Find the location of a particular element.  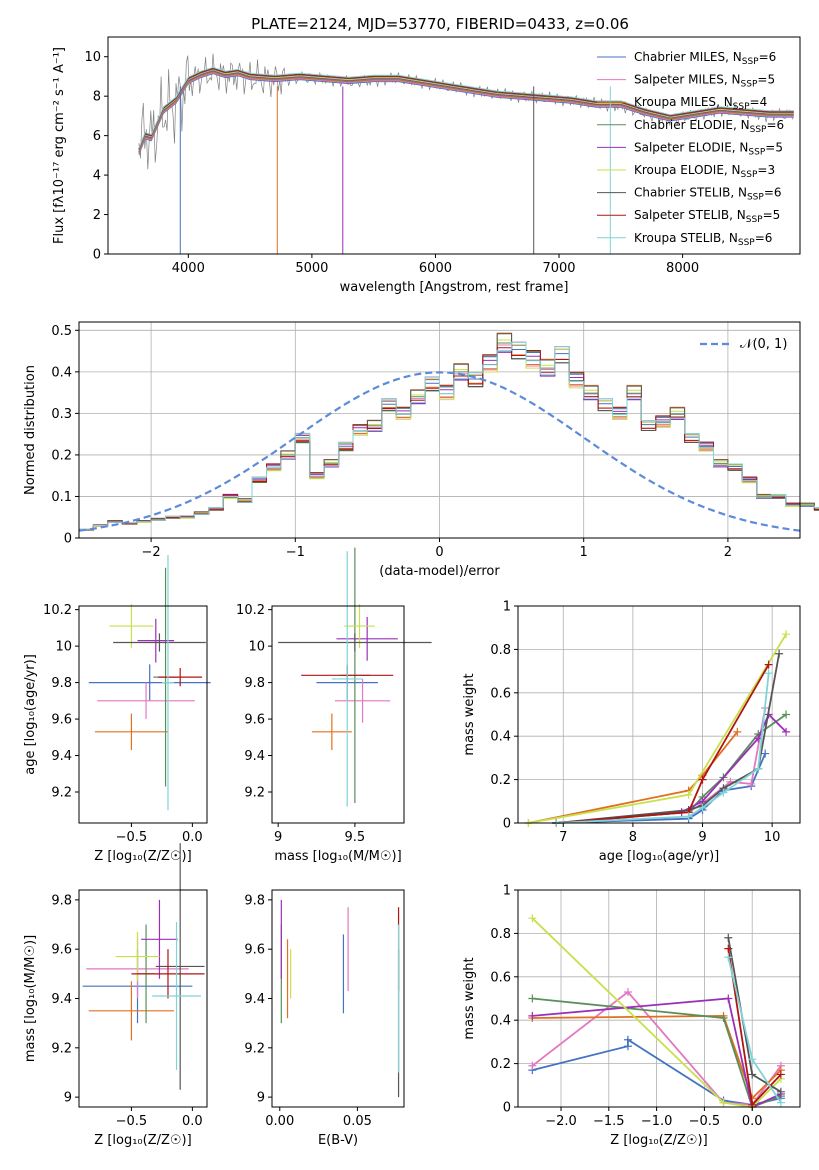

legend-label: Kroupa STELIB, NSSP=6 is located at coordinates (703, 239).